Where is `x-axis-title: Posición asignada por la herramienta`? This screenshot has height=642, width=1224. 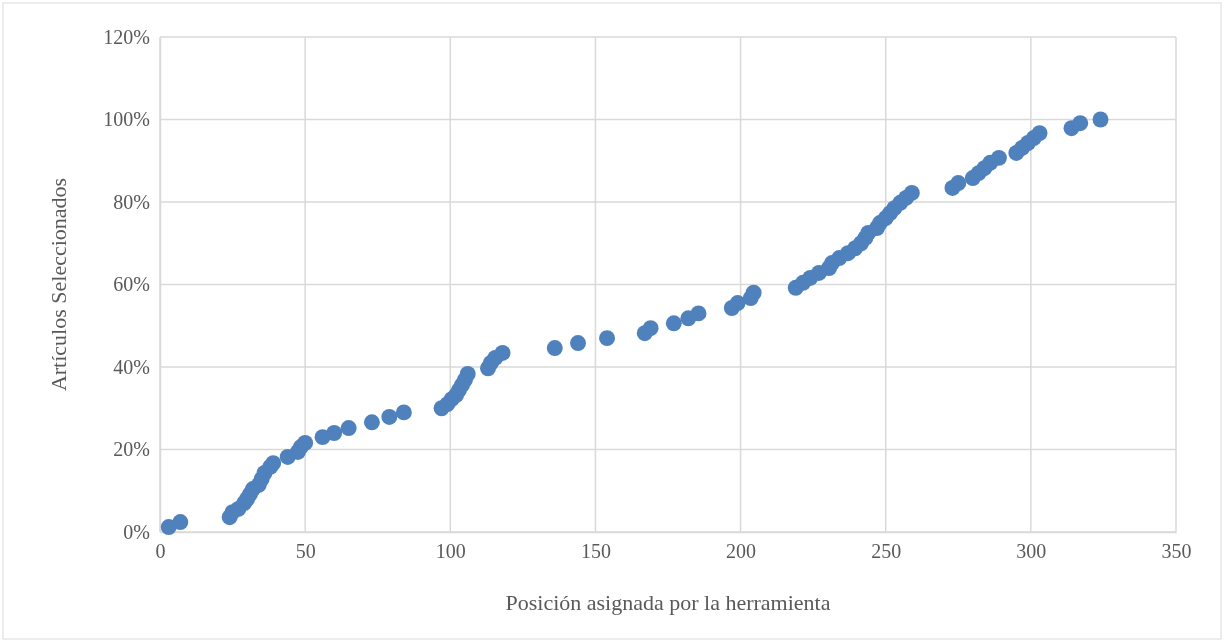 x-axis-title: Posición asignada por la herramienta is located at coordinates (668, 602).